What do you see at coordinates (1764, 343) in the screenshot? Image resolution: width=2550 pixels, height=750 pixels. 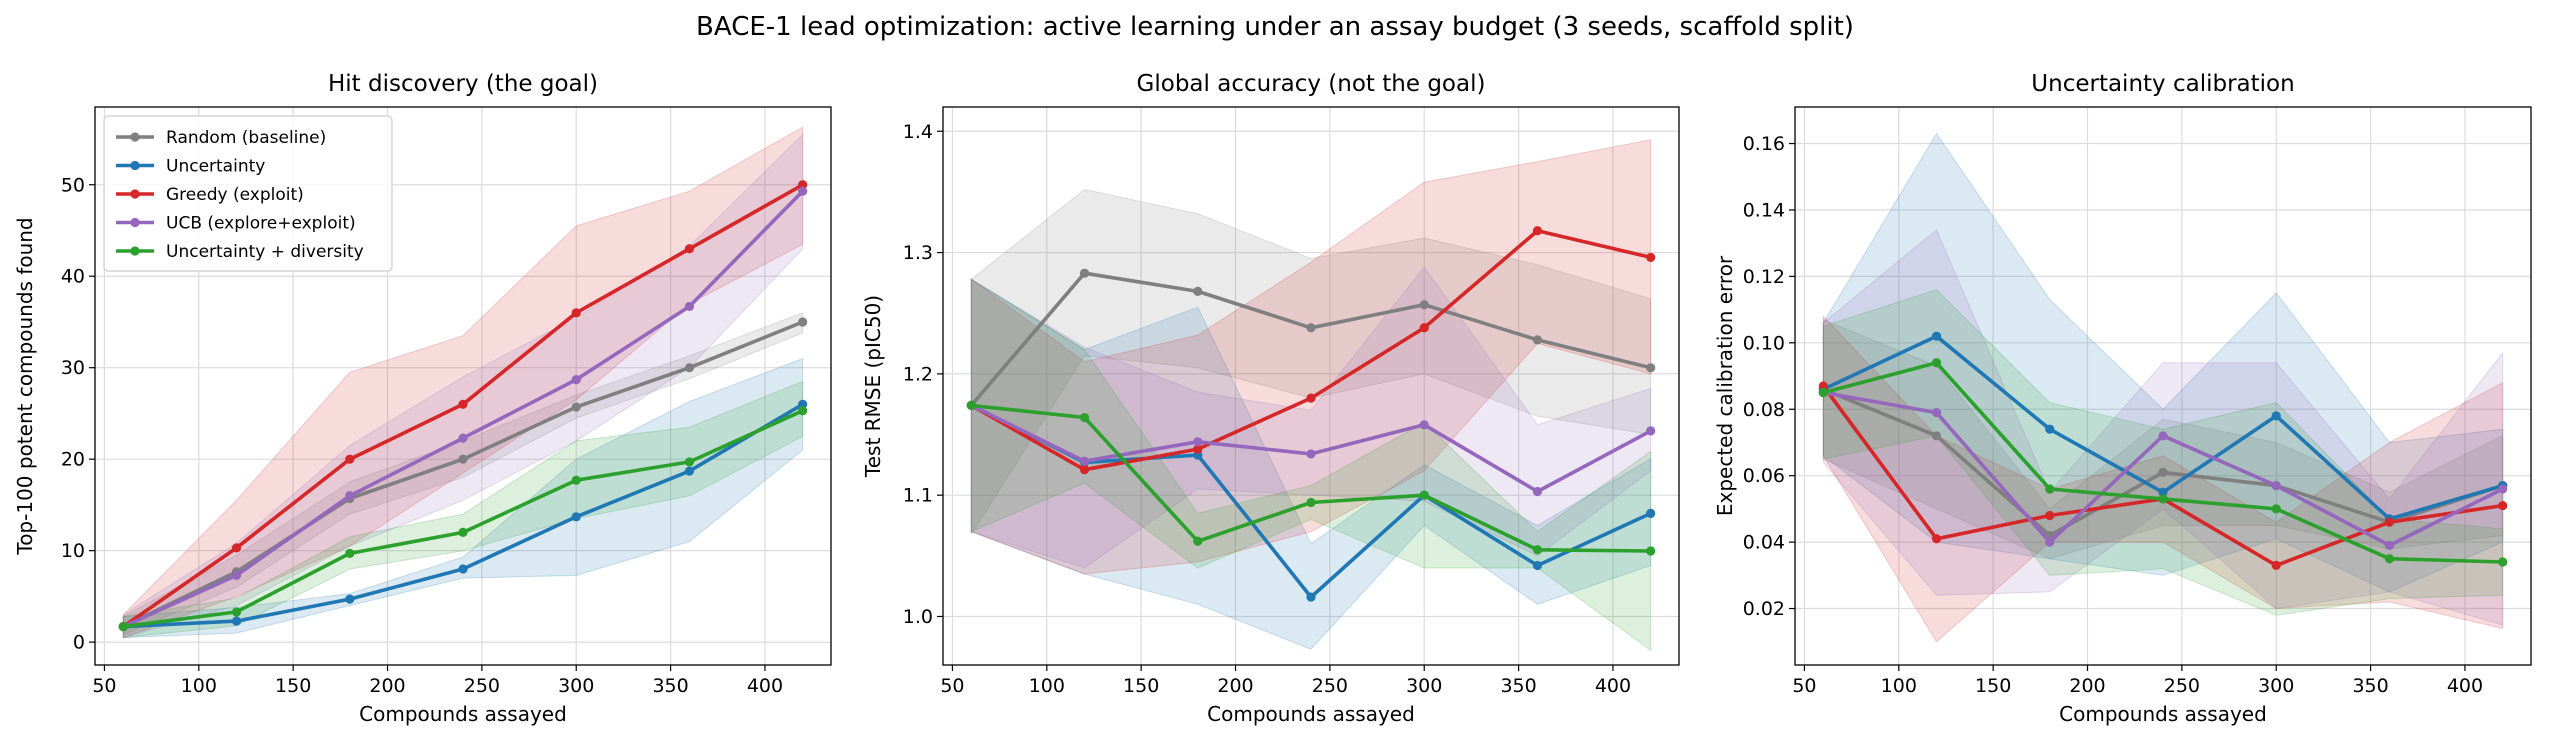 I see `y-tick-label: 0.10` at bounding box center [1764, 343].